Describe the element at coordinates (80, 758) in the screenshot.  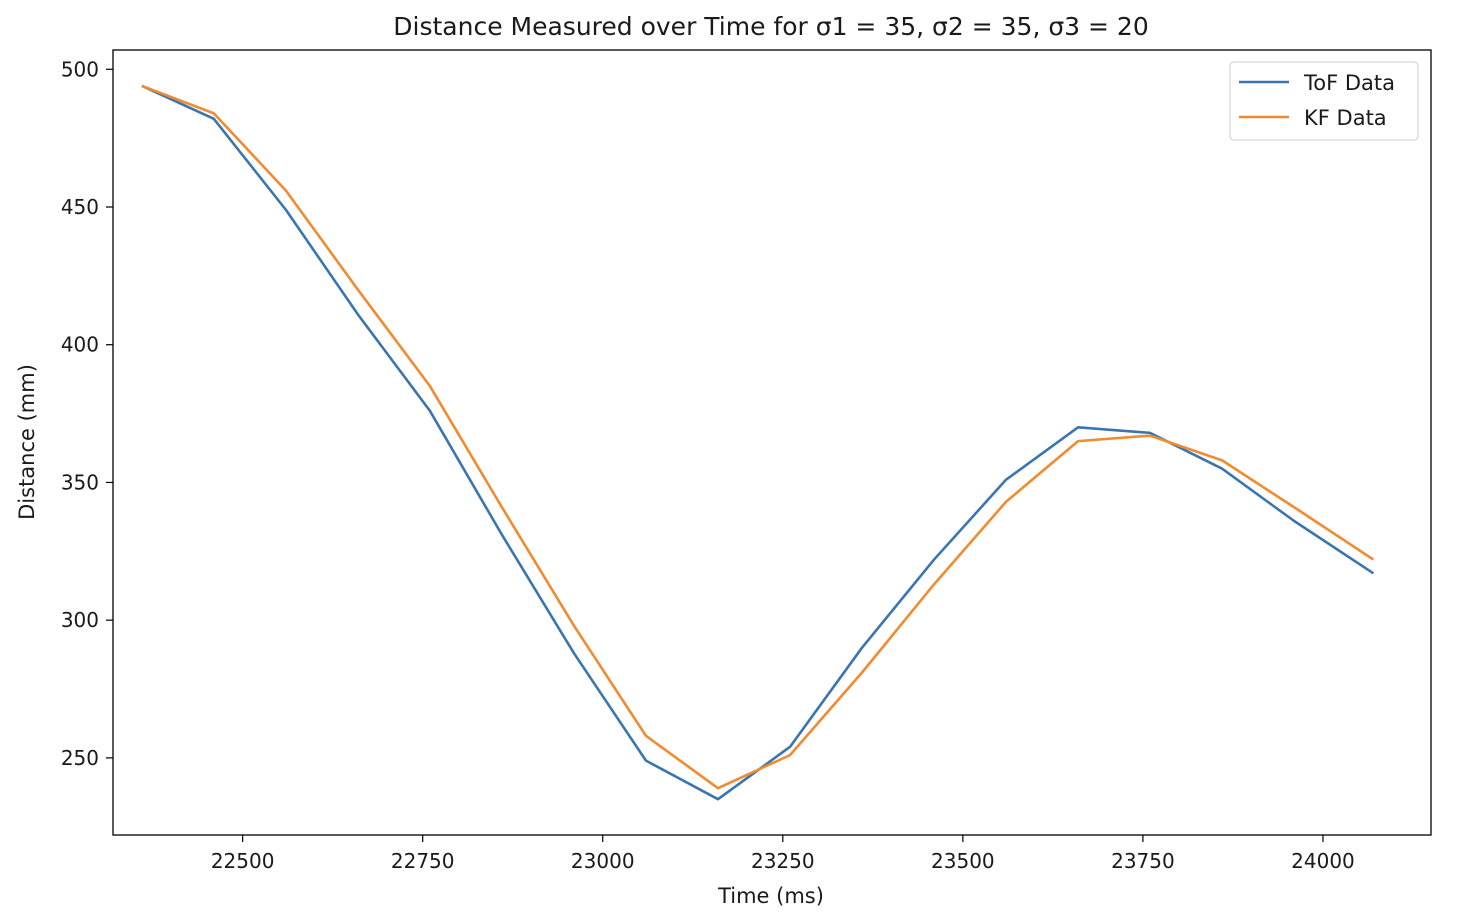
I see `y-tick-label: 250` at that location.